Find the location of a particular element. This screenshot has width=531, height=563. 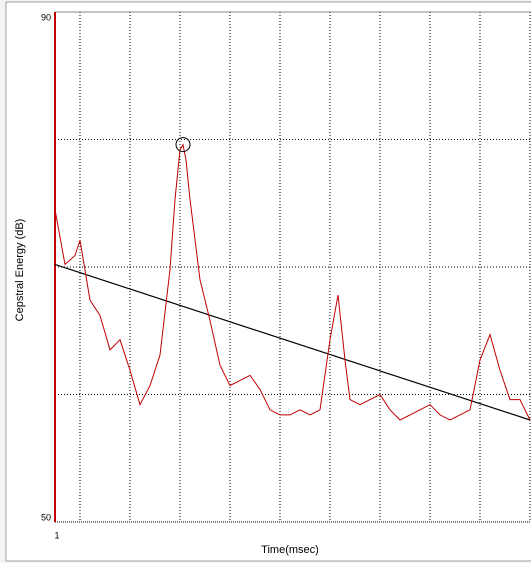

y-tick-label: 90 is located at coordinates (46, 17).